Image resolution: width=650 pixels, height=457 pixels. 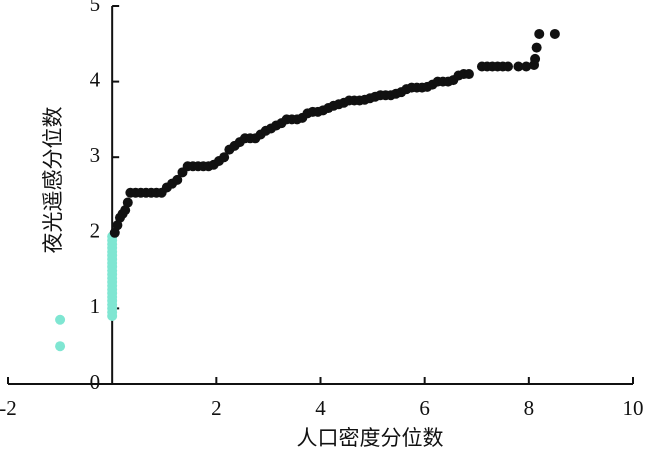 What do you see at coordinates (95, 306) in the screenshot?
I see `y-tick-label: 1` at bounding box center [95, 306].